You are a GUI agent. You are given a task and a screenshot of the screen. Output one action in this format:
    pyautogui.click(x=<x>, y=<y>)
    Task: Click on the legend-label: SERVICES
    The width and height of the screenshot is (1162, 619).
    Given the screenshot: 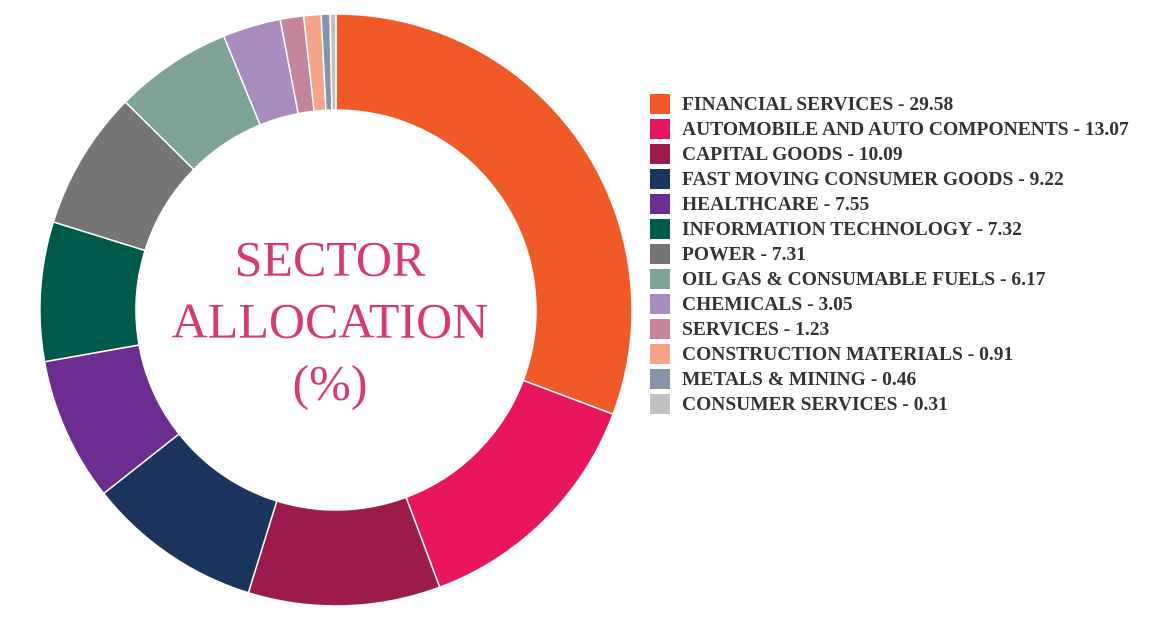 What is the action you would take?
    pyautogui.click(x=730, y=329)
    